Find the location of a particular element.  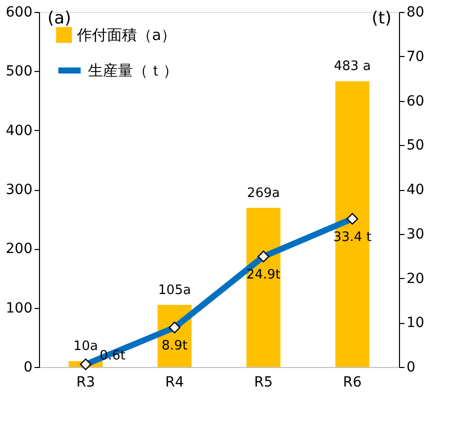

y2-tick-label: 70 is located at coordinates (415, 56).